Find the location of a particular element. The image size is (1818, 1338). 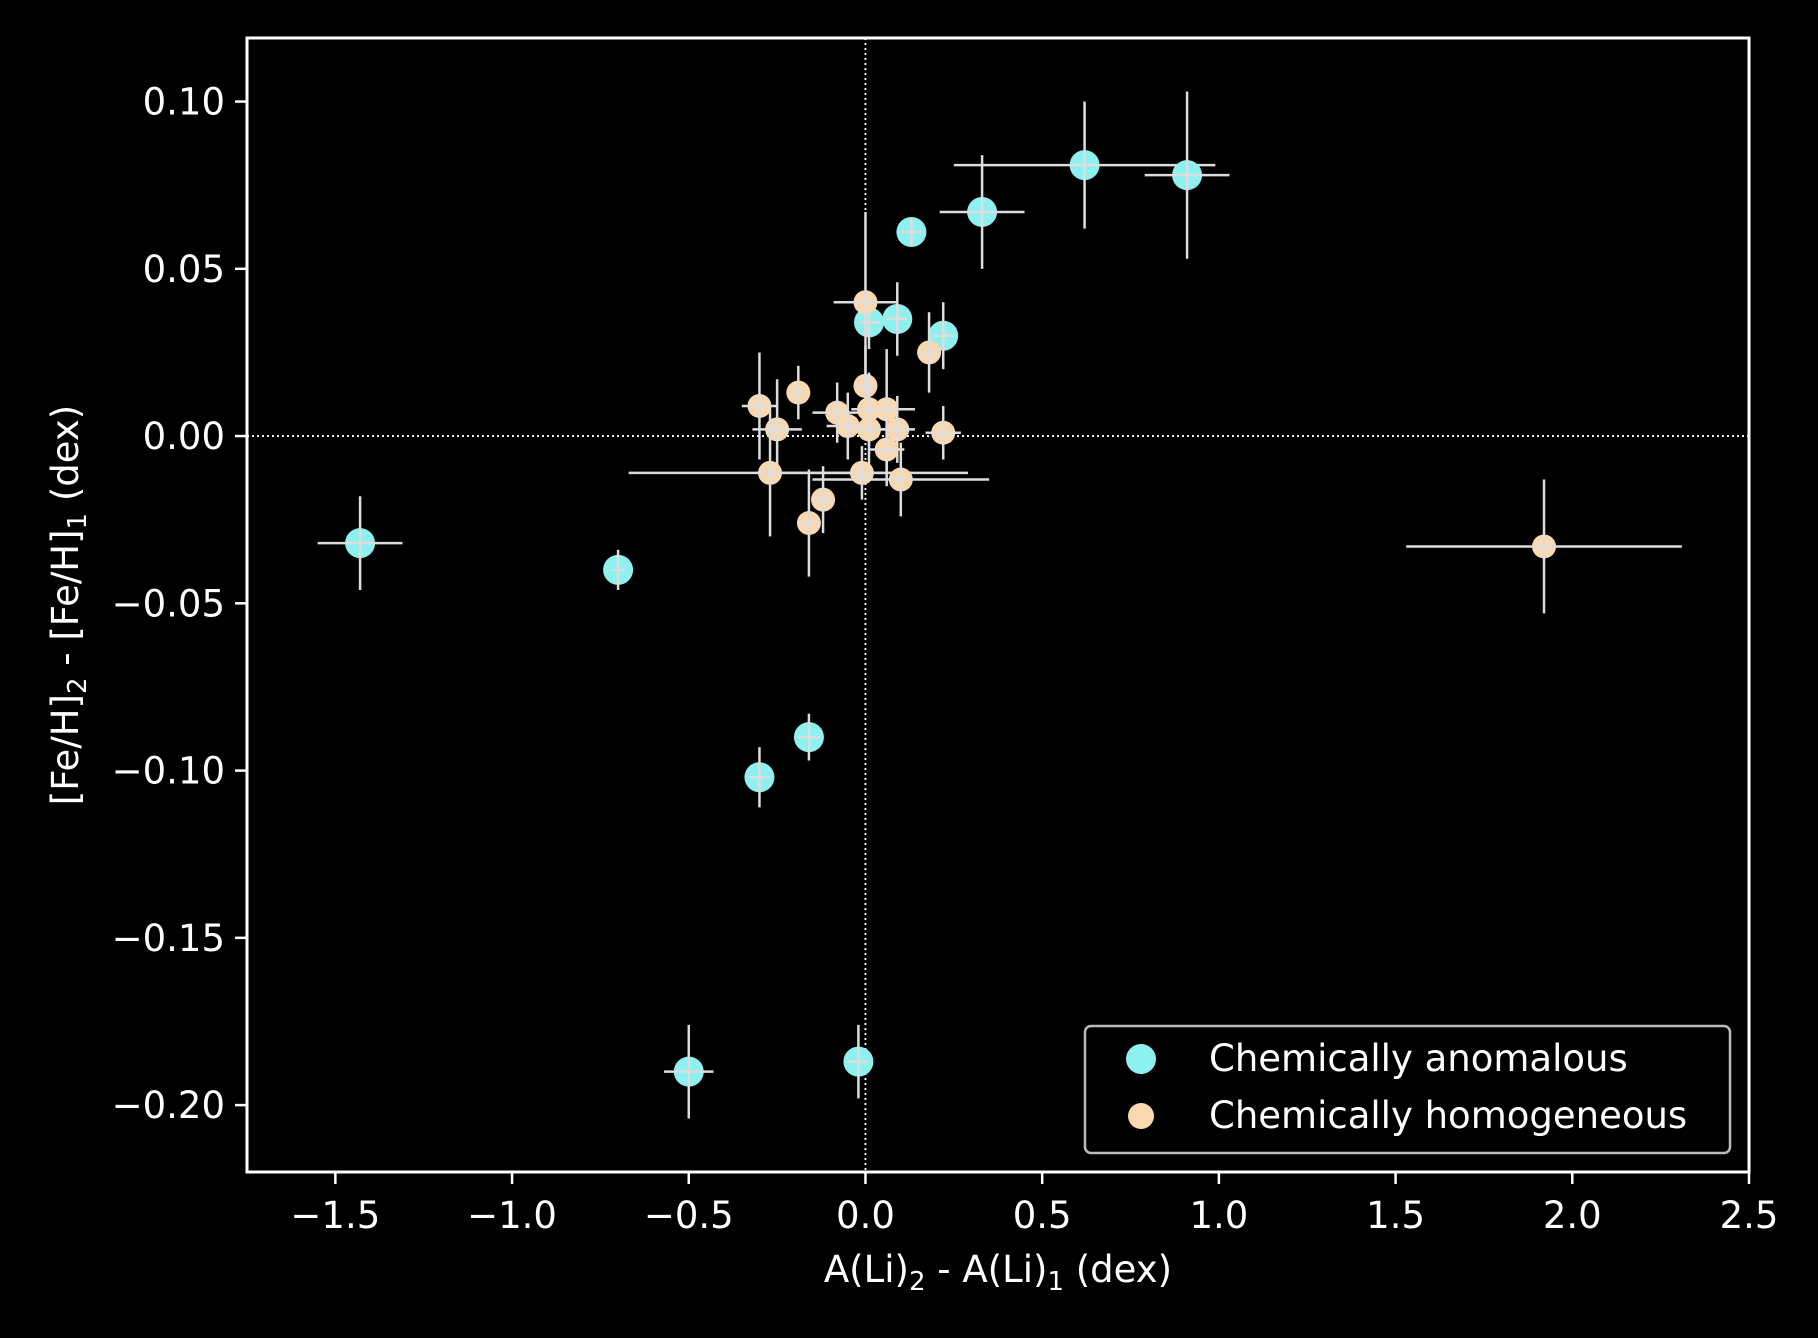

x-tick-label: 1.0 is located at coordinates (1218, 1215).